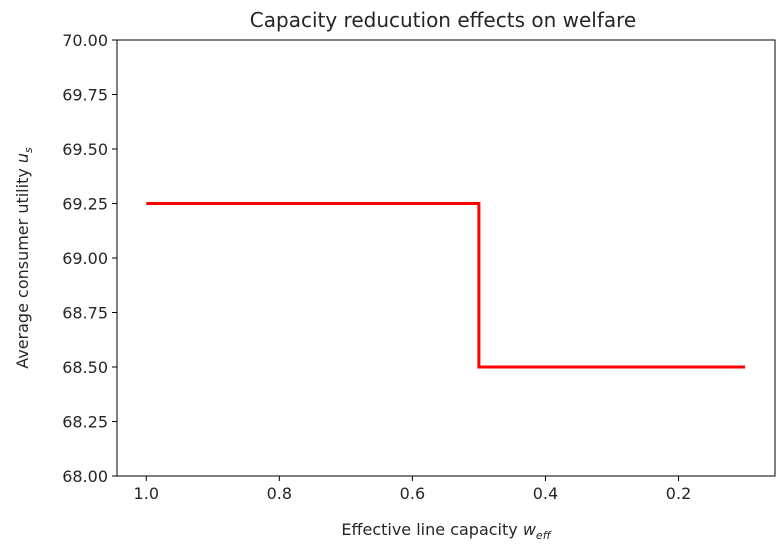 This screenshot has height=546, width=777. I want to click on y-axis-label: Average consumer utility us, so click(24, 258).